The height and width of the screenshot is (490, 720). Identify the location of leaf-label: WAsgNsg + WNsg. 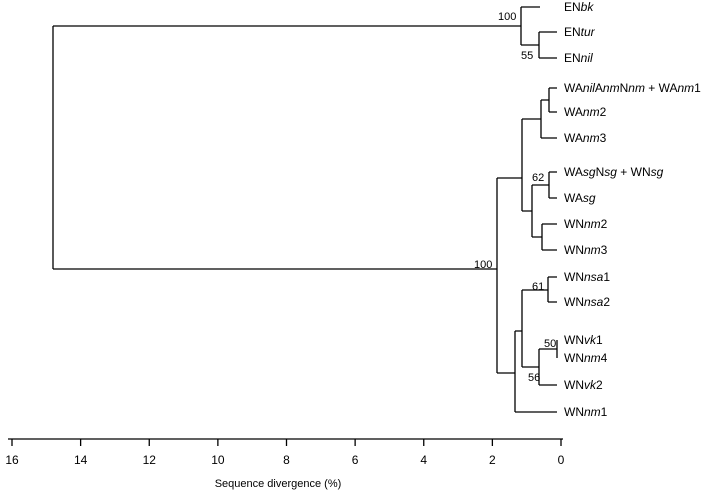
(614, 172).